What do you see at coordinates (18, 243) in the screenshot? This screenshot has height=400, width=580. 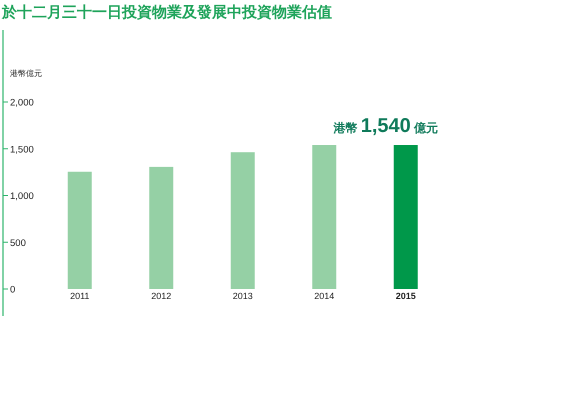 I see `y-tick-label: 500` at bounding box center [18, 243].